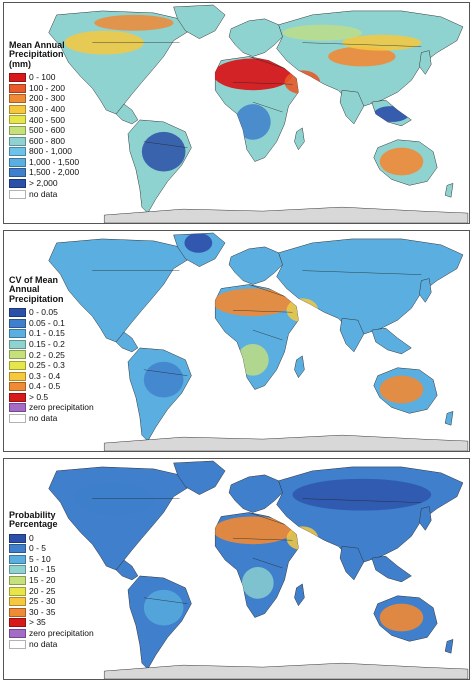 The image size is (474, 683). I want to click on congo-region, so click(253, 122).